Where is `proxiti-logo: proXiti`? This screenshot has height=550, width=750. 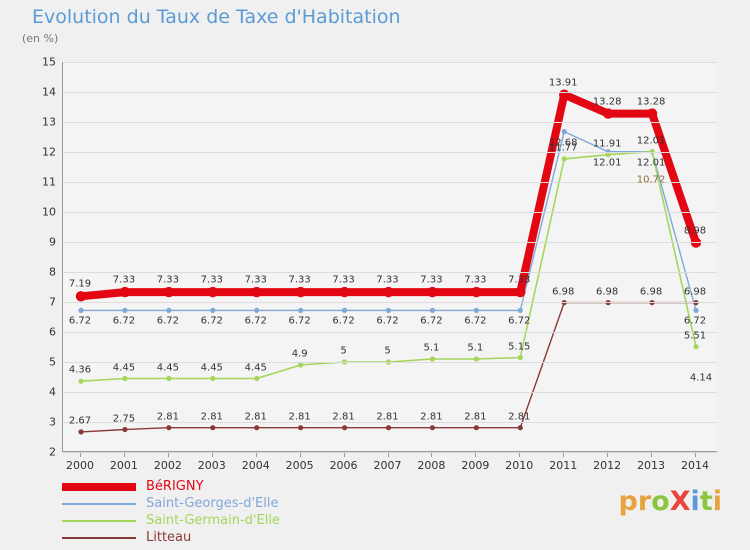
proxiti-logo: proXiti is located at coordinates (671, 501).